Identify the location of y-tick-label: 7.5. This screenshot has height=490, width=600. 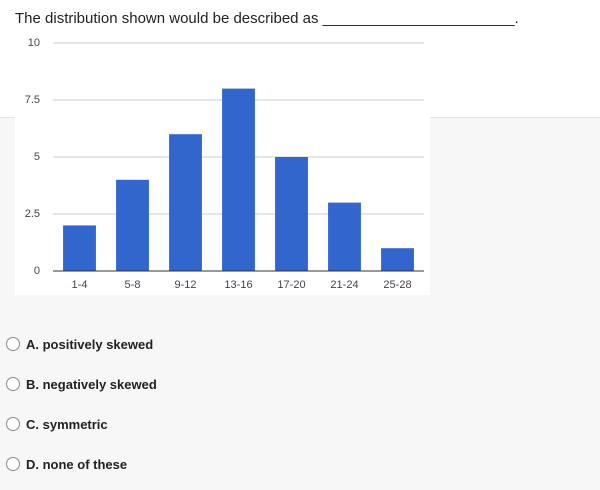
(32, 100).